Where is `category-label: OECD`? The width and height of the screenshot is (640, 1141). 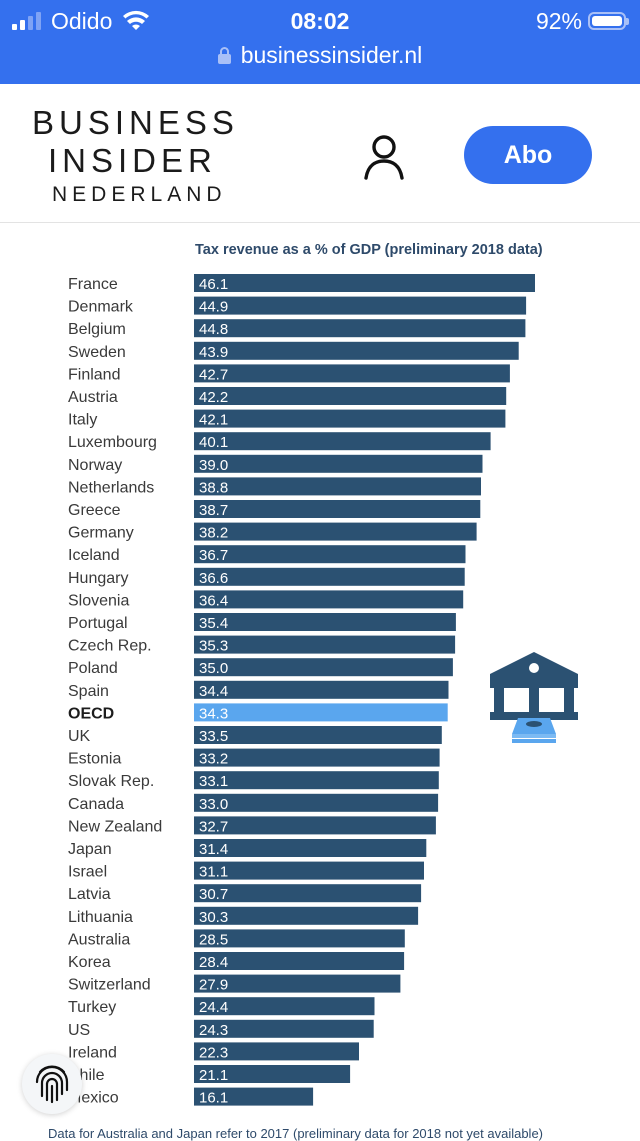 category-label: OECD is located at coordinates (91, 713).